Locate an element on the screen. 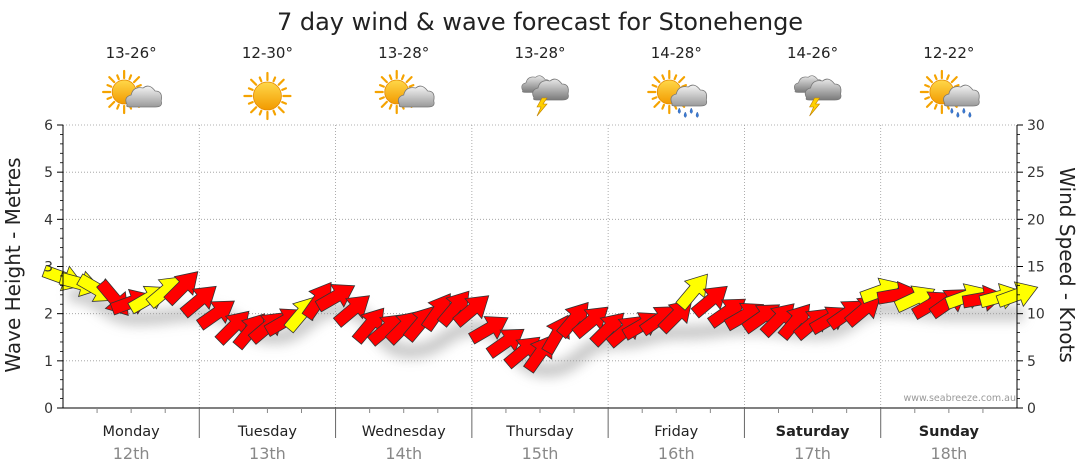 The height and width of the screenshot is (475, 1080). left-axis-title: Wave Height - Metres is located at coordinates (13, 264).